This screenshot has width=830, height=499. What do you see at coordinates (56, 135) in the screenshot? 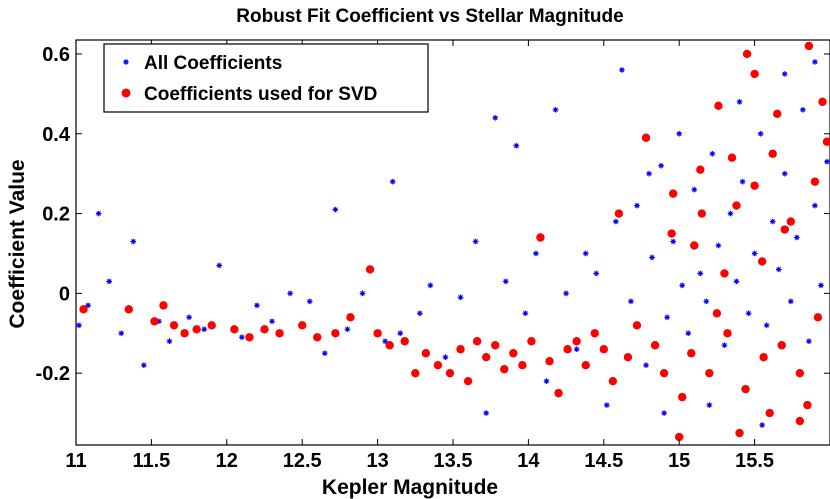
I see `y-tick-label: 0.4` at bounding box center [56, 135].